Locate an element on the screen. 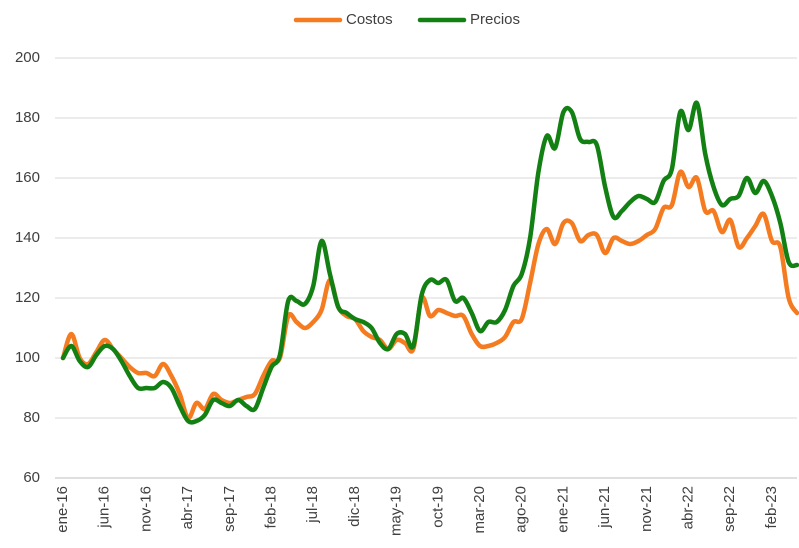 This screenshot has height=548, width=799. y-tick-label: 120 is located at coordinates (27, 297).